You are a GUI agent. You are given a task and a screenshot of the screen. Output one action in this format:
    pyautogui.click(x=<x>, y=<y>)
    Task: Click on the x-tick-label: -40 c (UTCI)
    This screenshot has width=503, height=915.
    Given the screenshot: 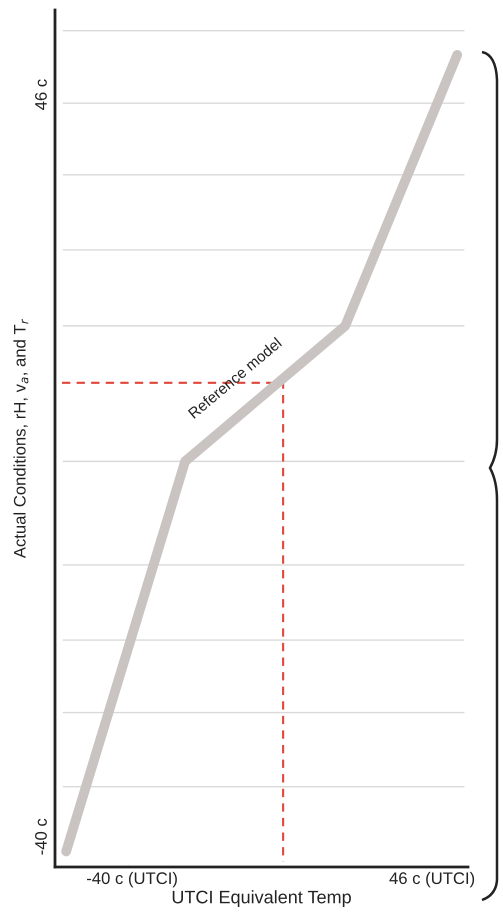 What is the action you would take?
    pyautogui.click(x=132, y=880)
    